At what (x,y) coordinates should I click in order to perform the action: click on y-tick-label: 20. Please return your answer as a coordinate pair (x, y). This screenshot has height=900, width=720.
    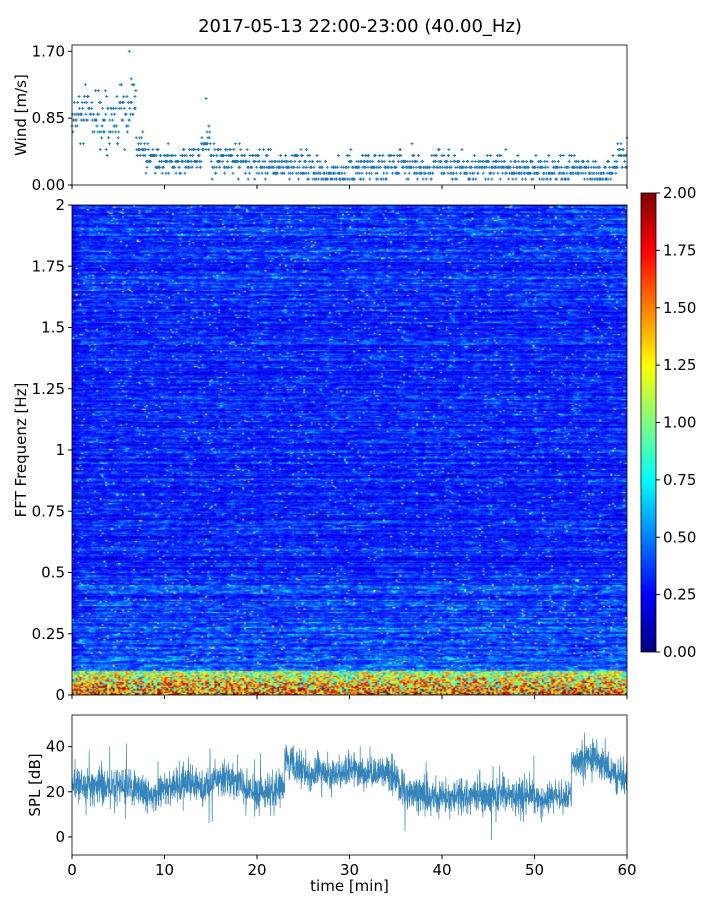
    Looking at the image, I should click on (55, 792).